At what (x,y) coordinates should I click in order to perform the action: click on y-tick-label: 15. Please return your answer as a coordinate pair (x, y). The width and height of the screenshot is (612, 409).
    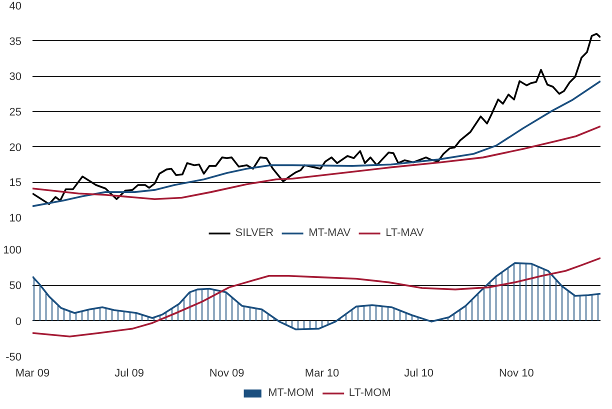
    Looking at the image, I should click on (15, 183).